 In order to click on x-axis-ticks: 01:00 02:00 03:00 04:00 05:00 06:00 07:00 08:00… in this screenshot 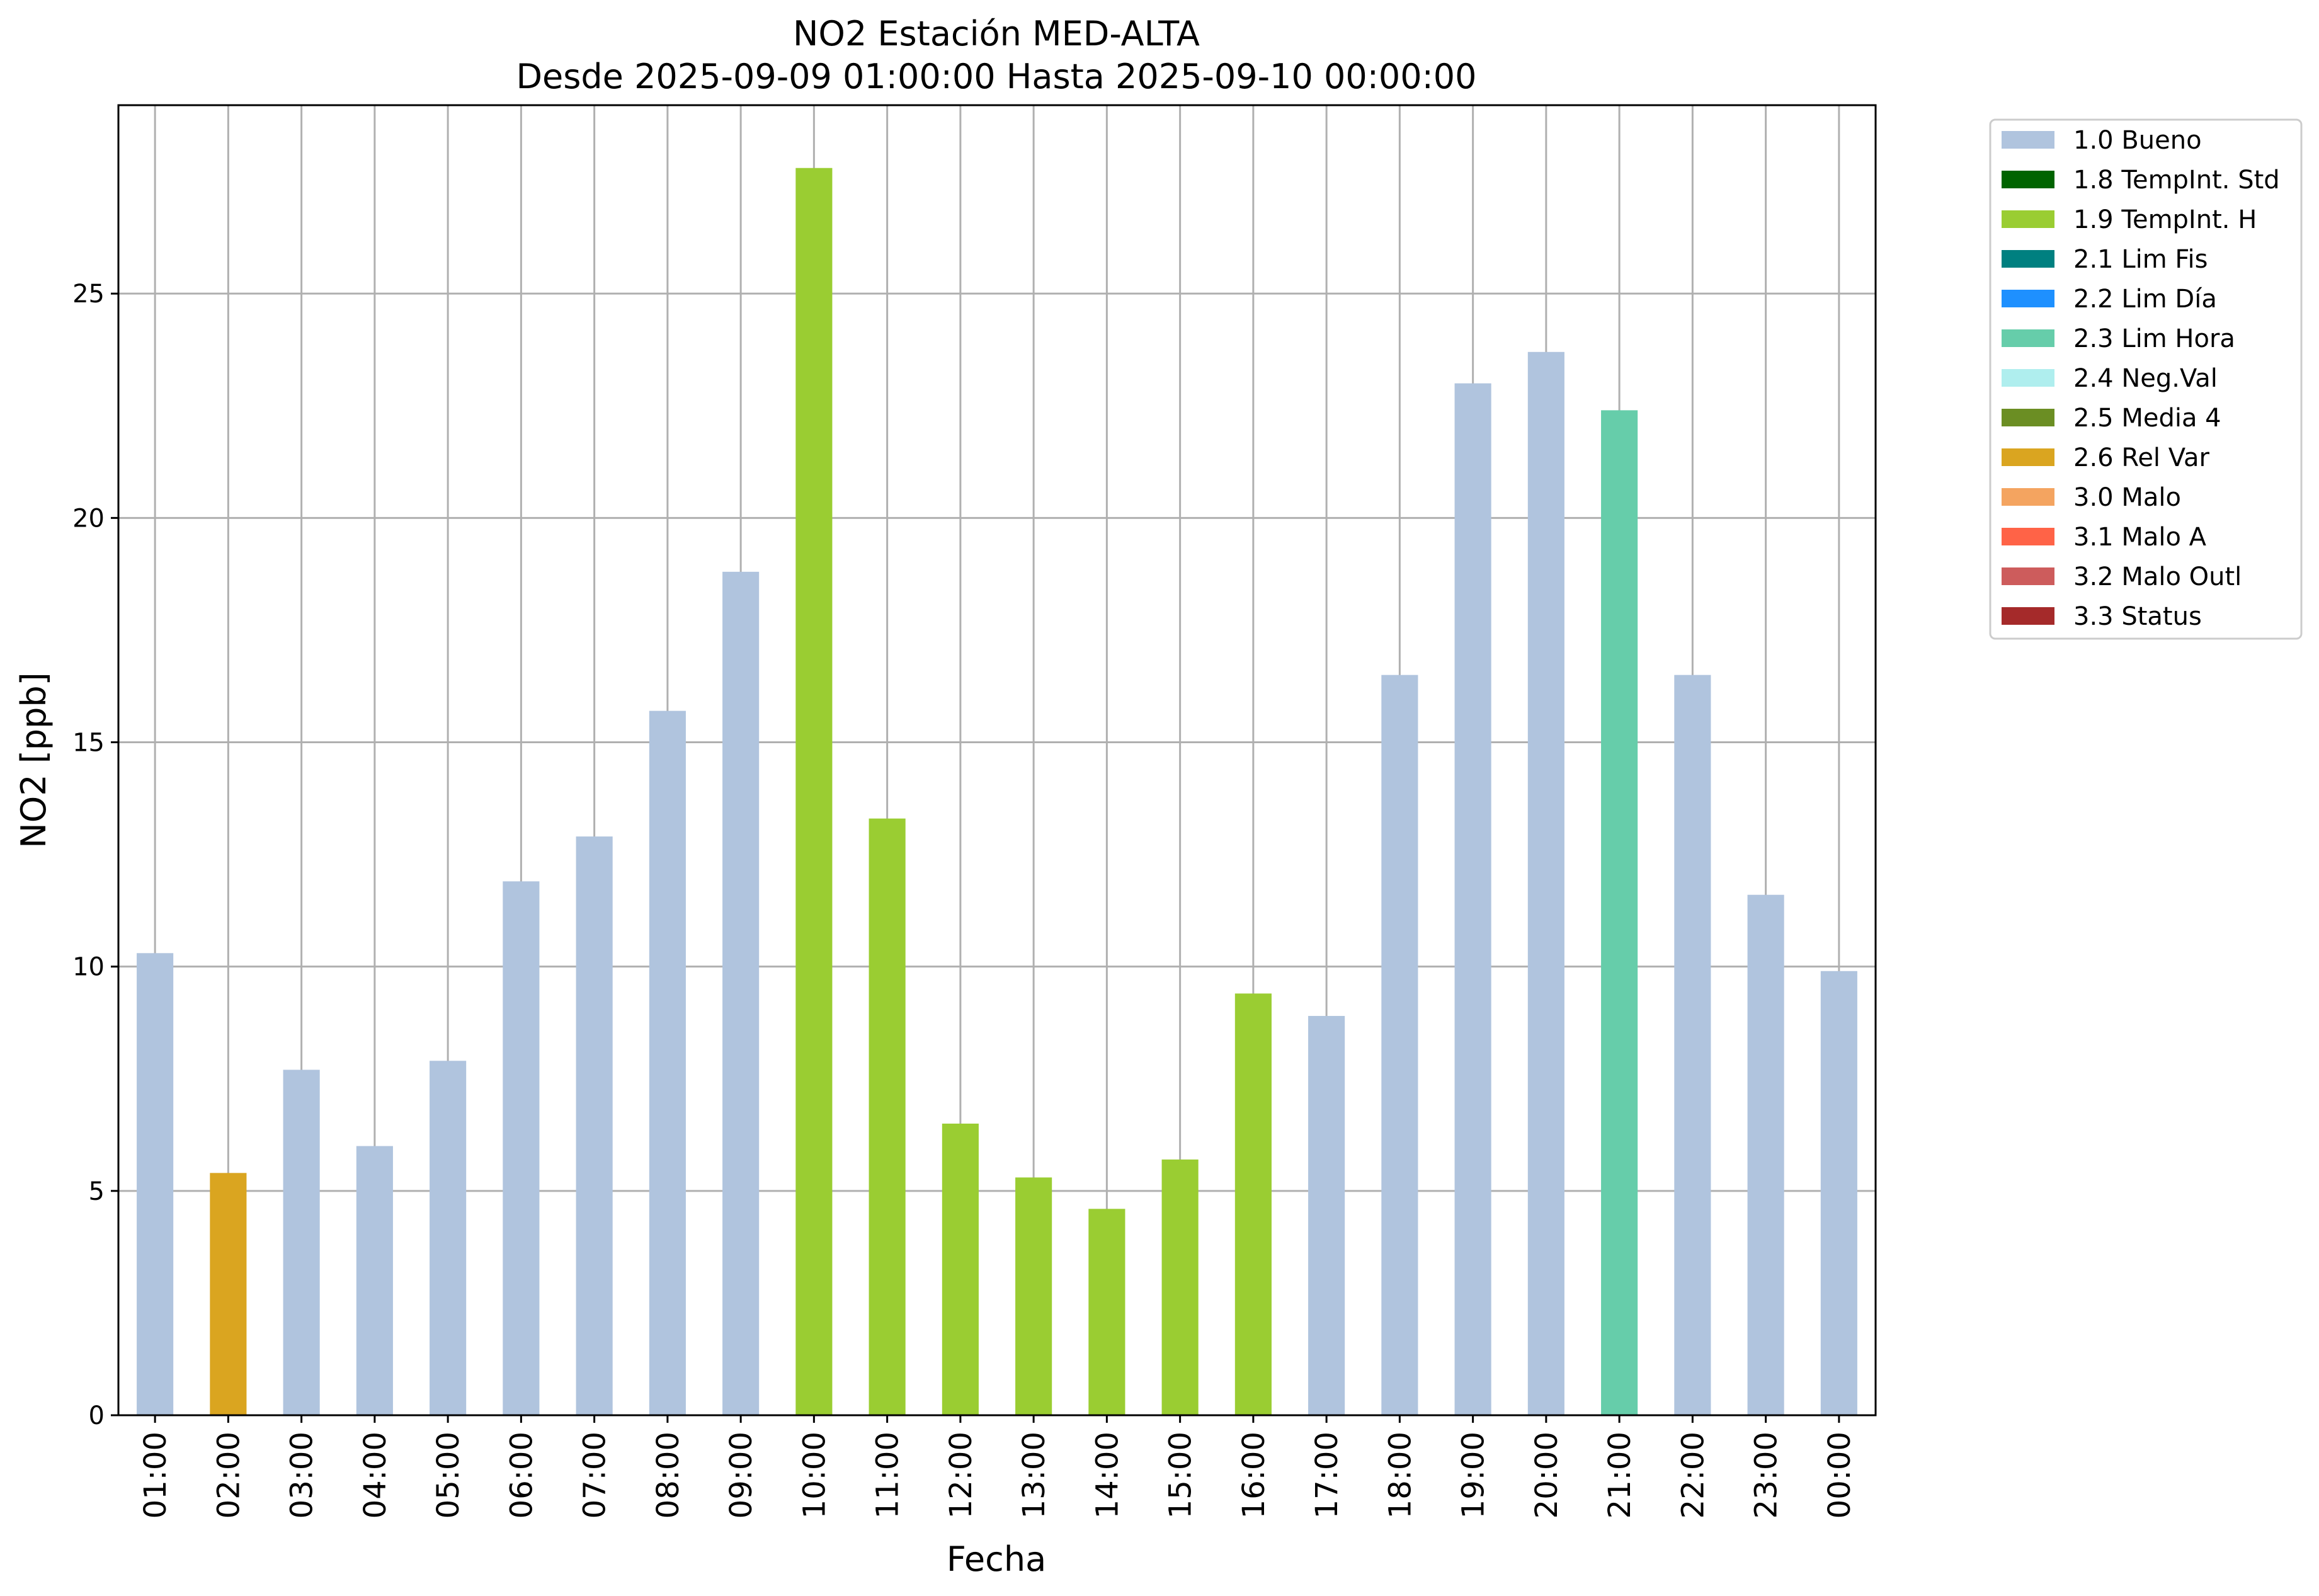, I will do `click(997, 1467)`.